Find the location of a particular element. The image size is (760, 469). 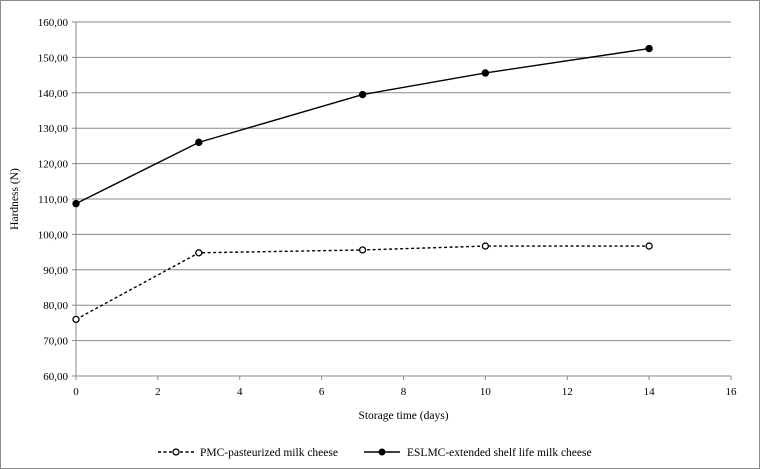

x-tick-label: 6 is located at coordinates (322, 392).